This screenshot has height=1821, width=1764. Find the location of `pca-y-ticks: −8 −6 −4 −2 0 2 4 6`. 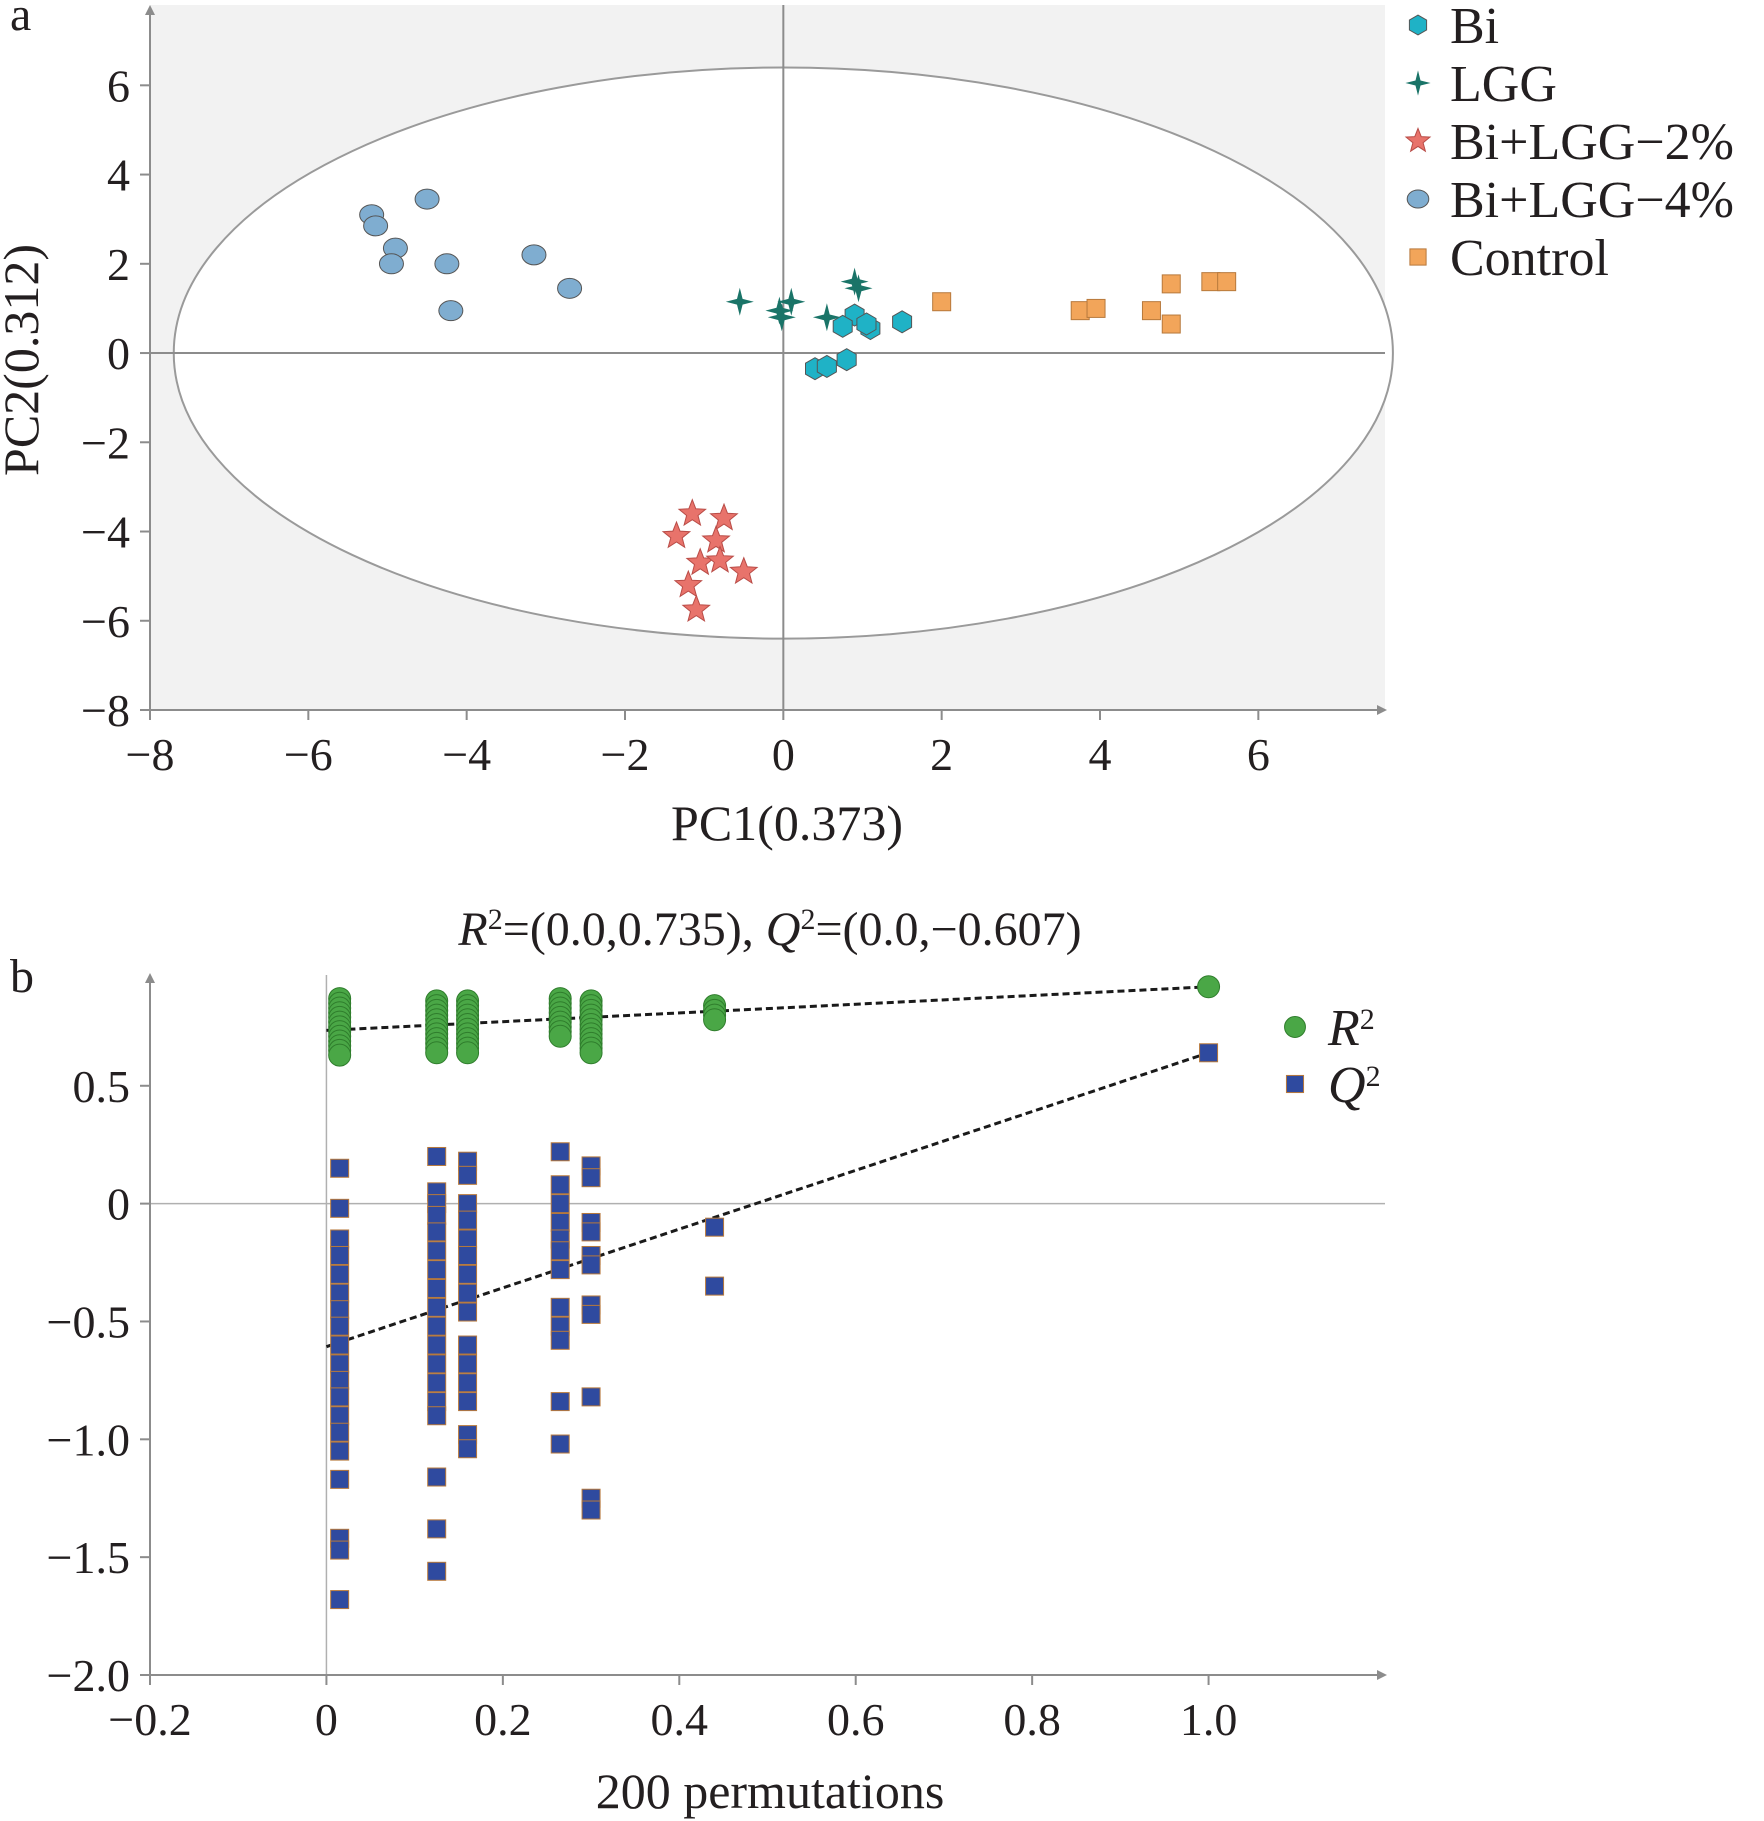

pca-y-ticks: −8 −6 −4 −2 0 2 4 6 is located at coordinates (115, 398).